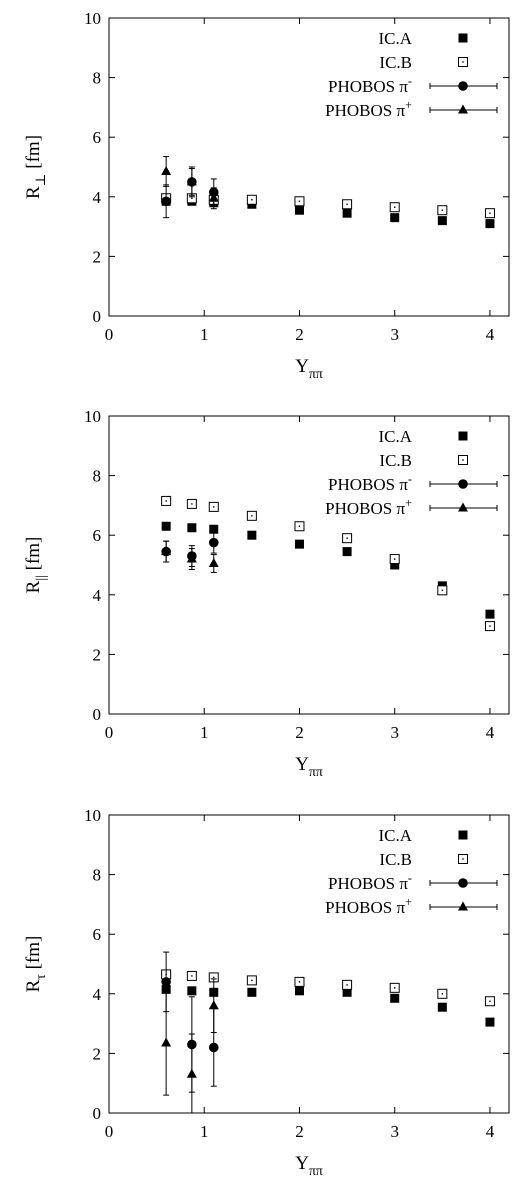 The width and height of the screenshot is (523, 1187). I want to click on y-tick-label: 6, so click(97, 535).